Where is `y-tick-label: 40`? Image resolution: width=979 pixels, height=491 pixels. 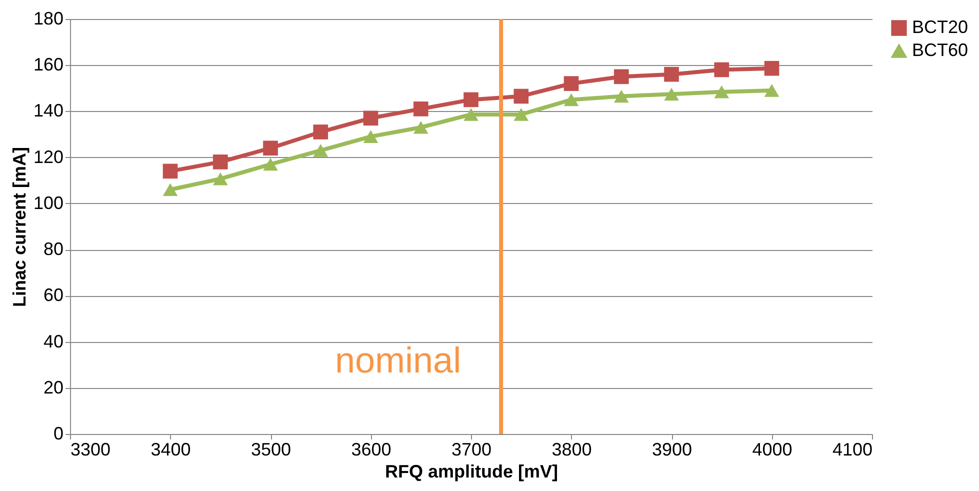
y-tick-label: 40 is located at coordinates (53, 341).